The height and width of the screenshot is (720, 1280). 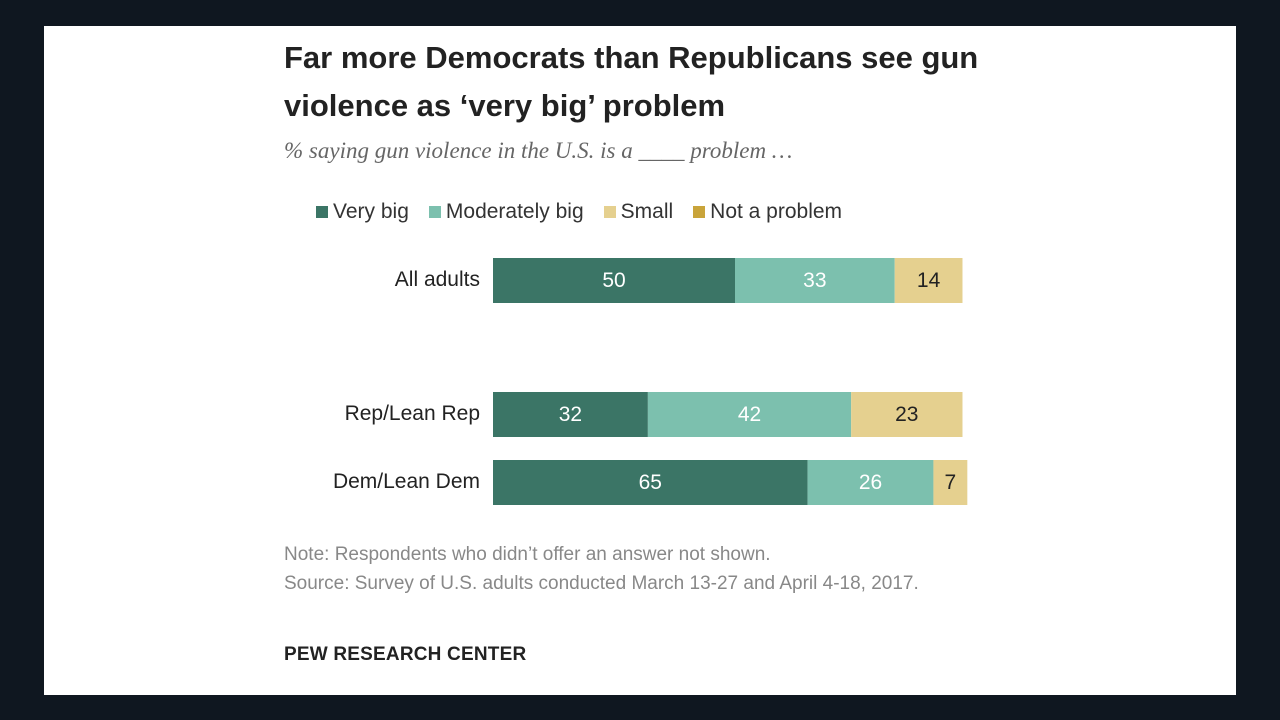 I want to click on legend-label-moderately-big: Moderately big, so click(x=514, y=211).